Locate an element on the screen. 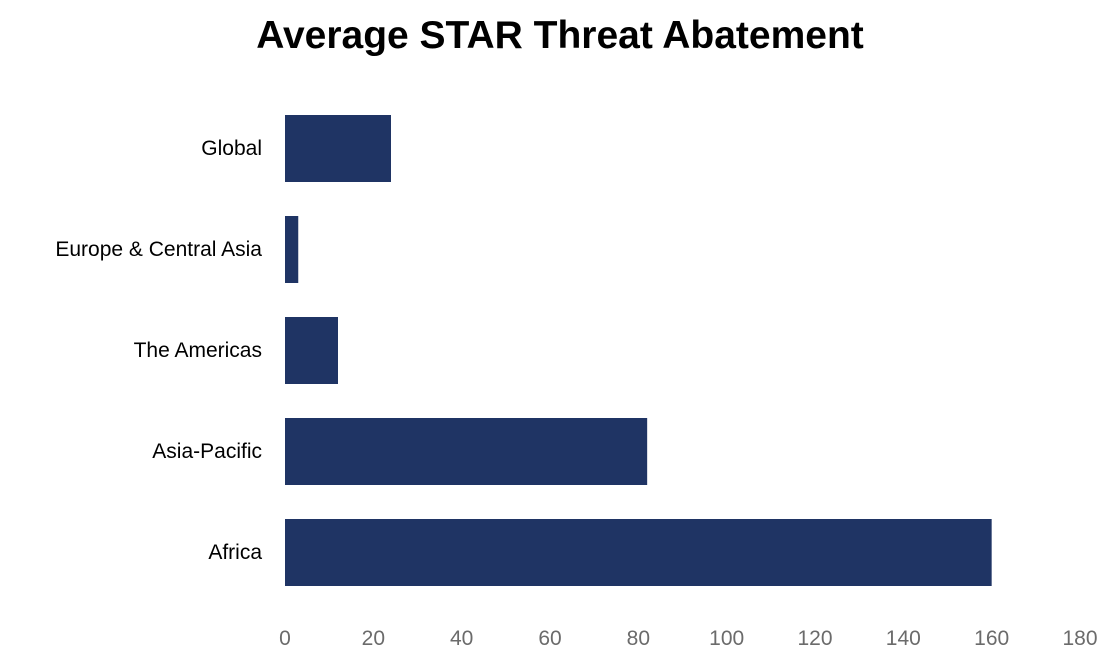  x-tick-label: 100 is located at coordinates (726, 638).